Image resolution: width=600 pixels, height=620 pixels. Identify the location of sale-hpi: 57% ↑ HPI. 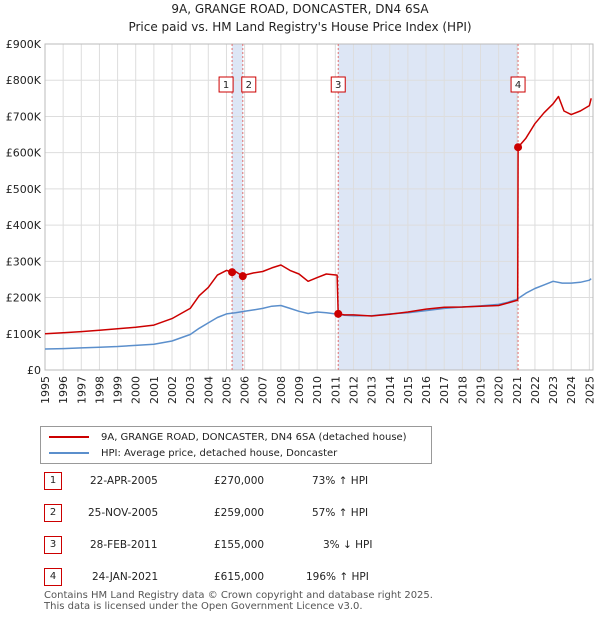
(340, 513).